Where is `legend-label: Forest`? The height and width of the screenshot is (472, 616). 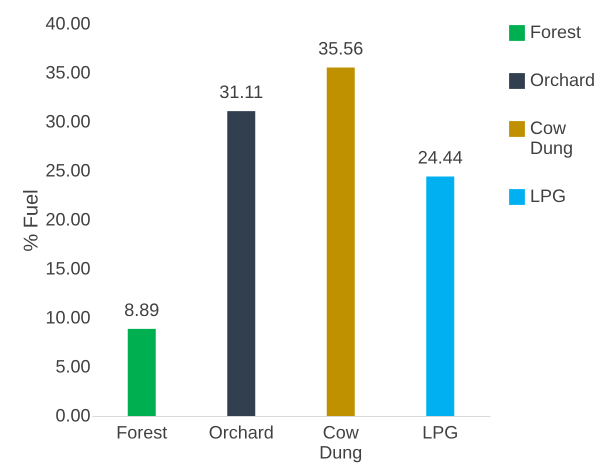 legend-label: Forest is located at coordinates (556, 32).